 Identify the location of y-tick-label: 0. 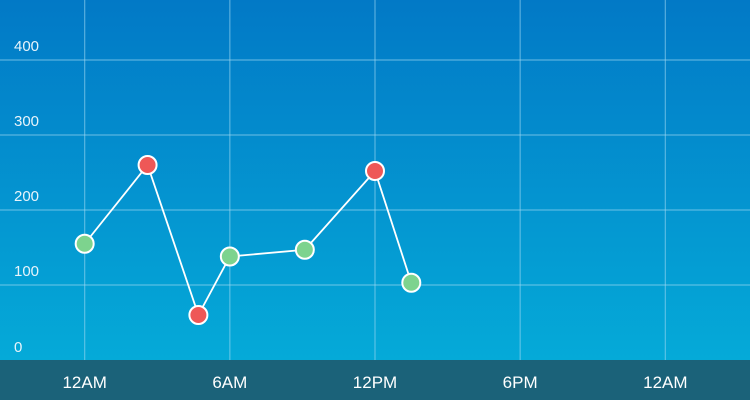
(18, 347).